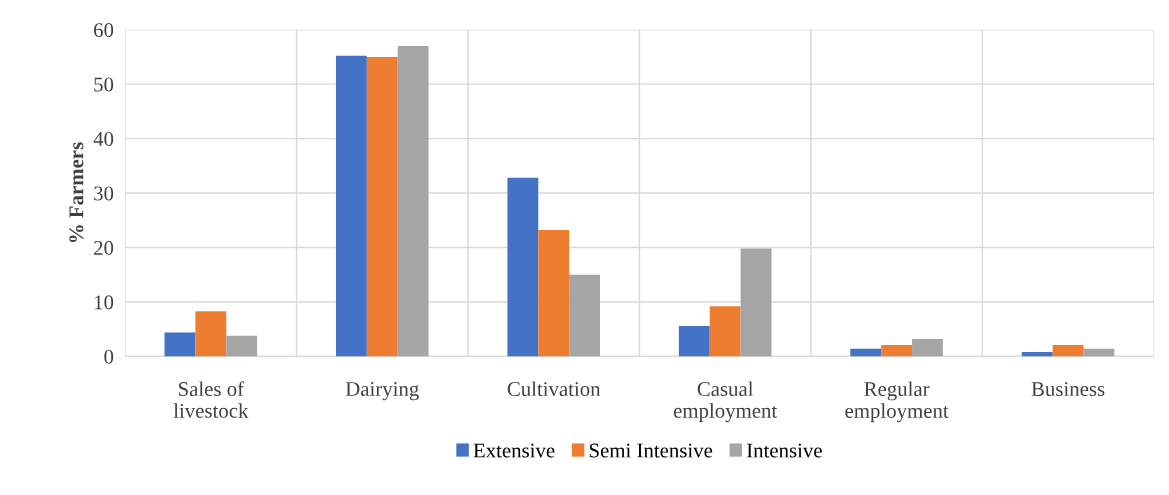 This screenshot has width=1169, height=495. What do you see at coordinates (211, 399) in the screenshot?
I see `x-tick-label: Sales of livestock` at bounding box center [211, 399].